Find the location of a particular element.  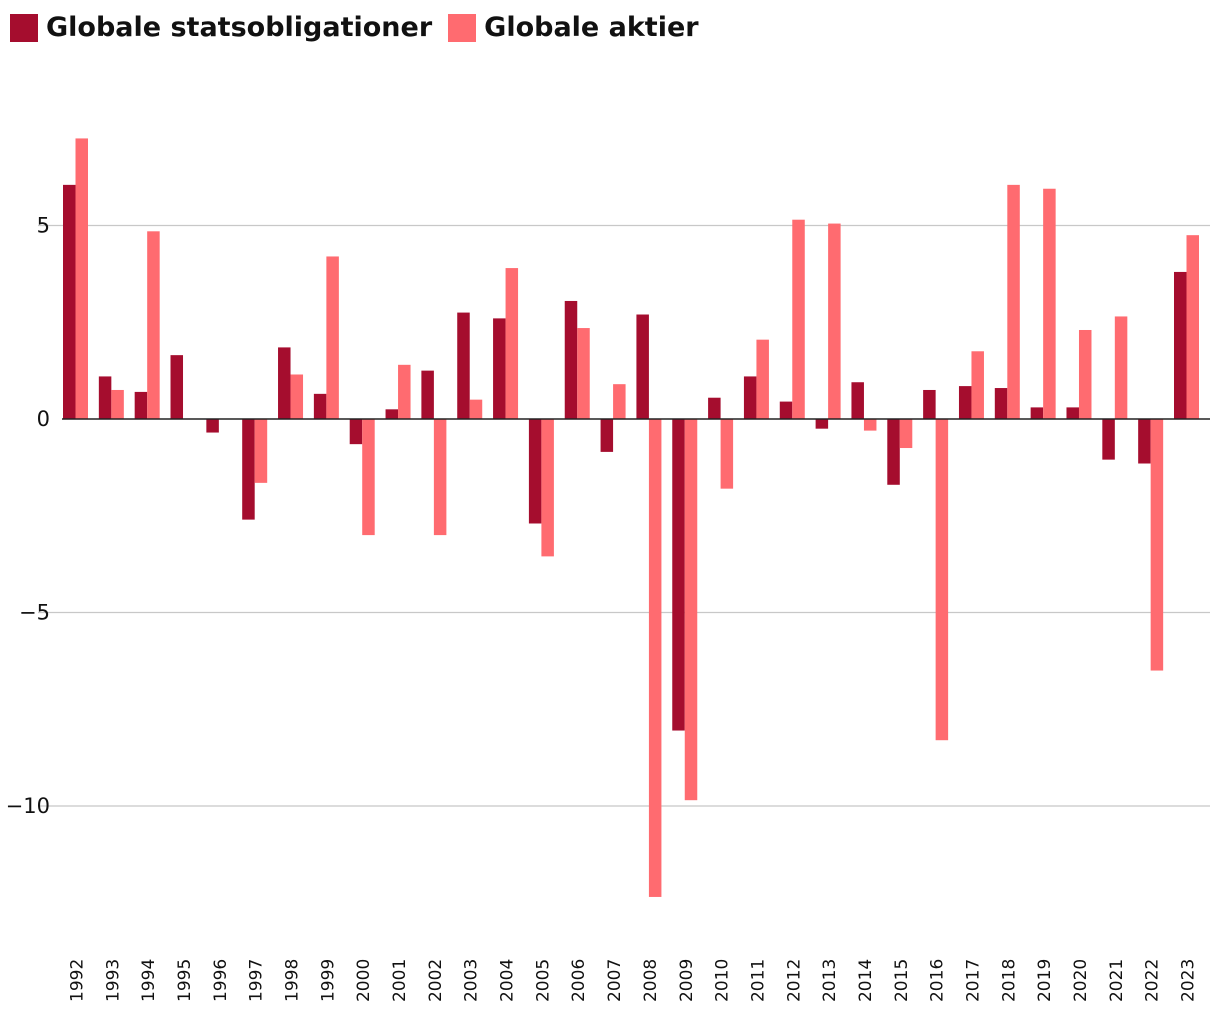

y-tick-label: 0 is located at coordinates (43, 419).